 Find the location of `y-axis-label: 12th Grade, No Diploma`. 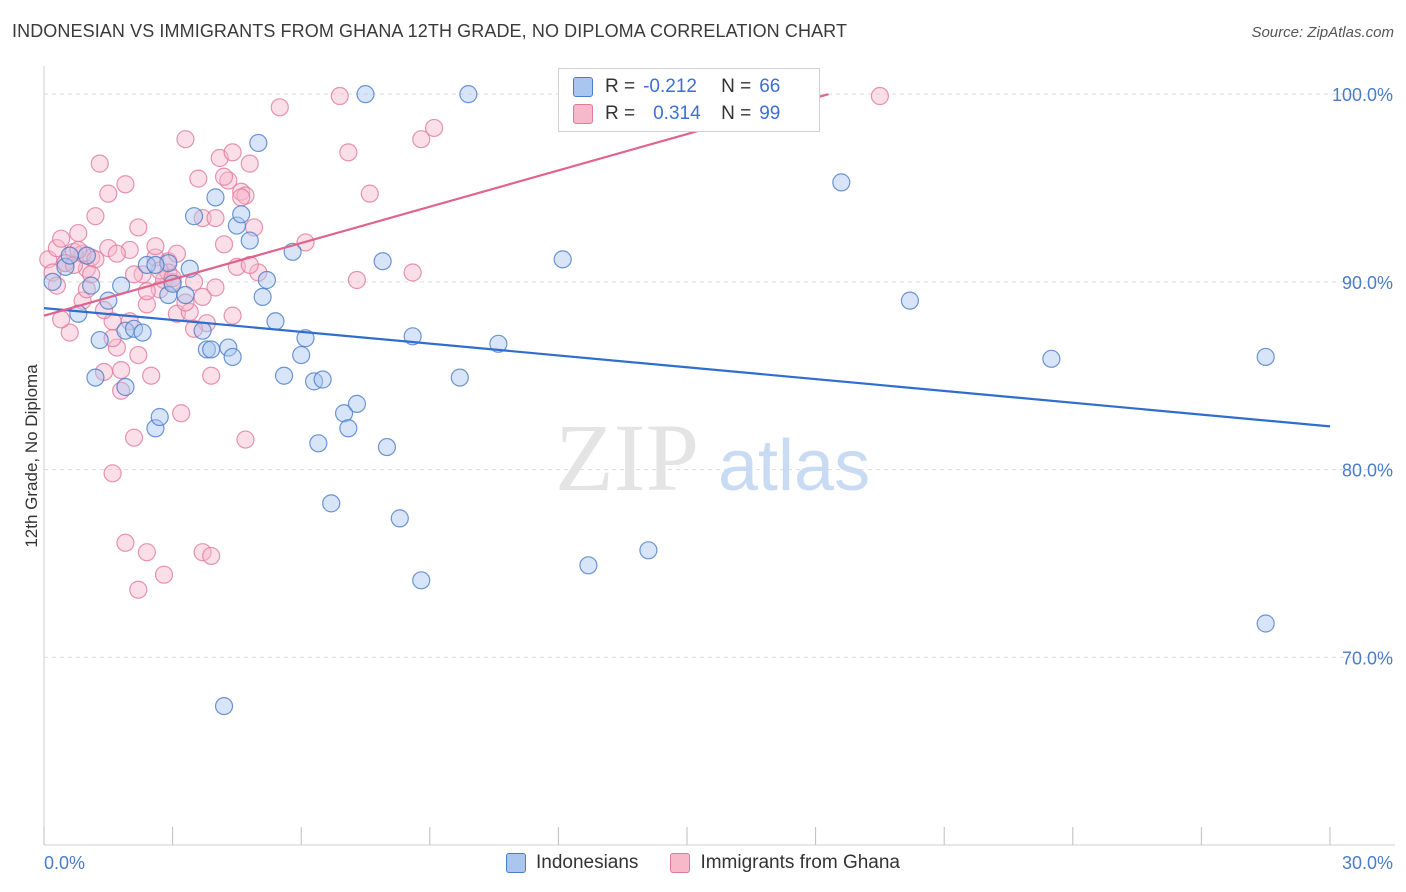

y-axis-label: 12th Grade, No Diploma is located at coordinates (31, 456).